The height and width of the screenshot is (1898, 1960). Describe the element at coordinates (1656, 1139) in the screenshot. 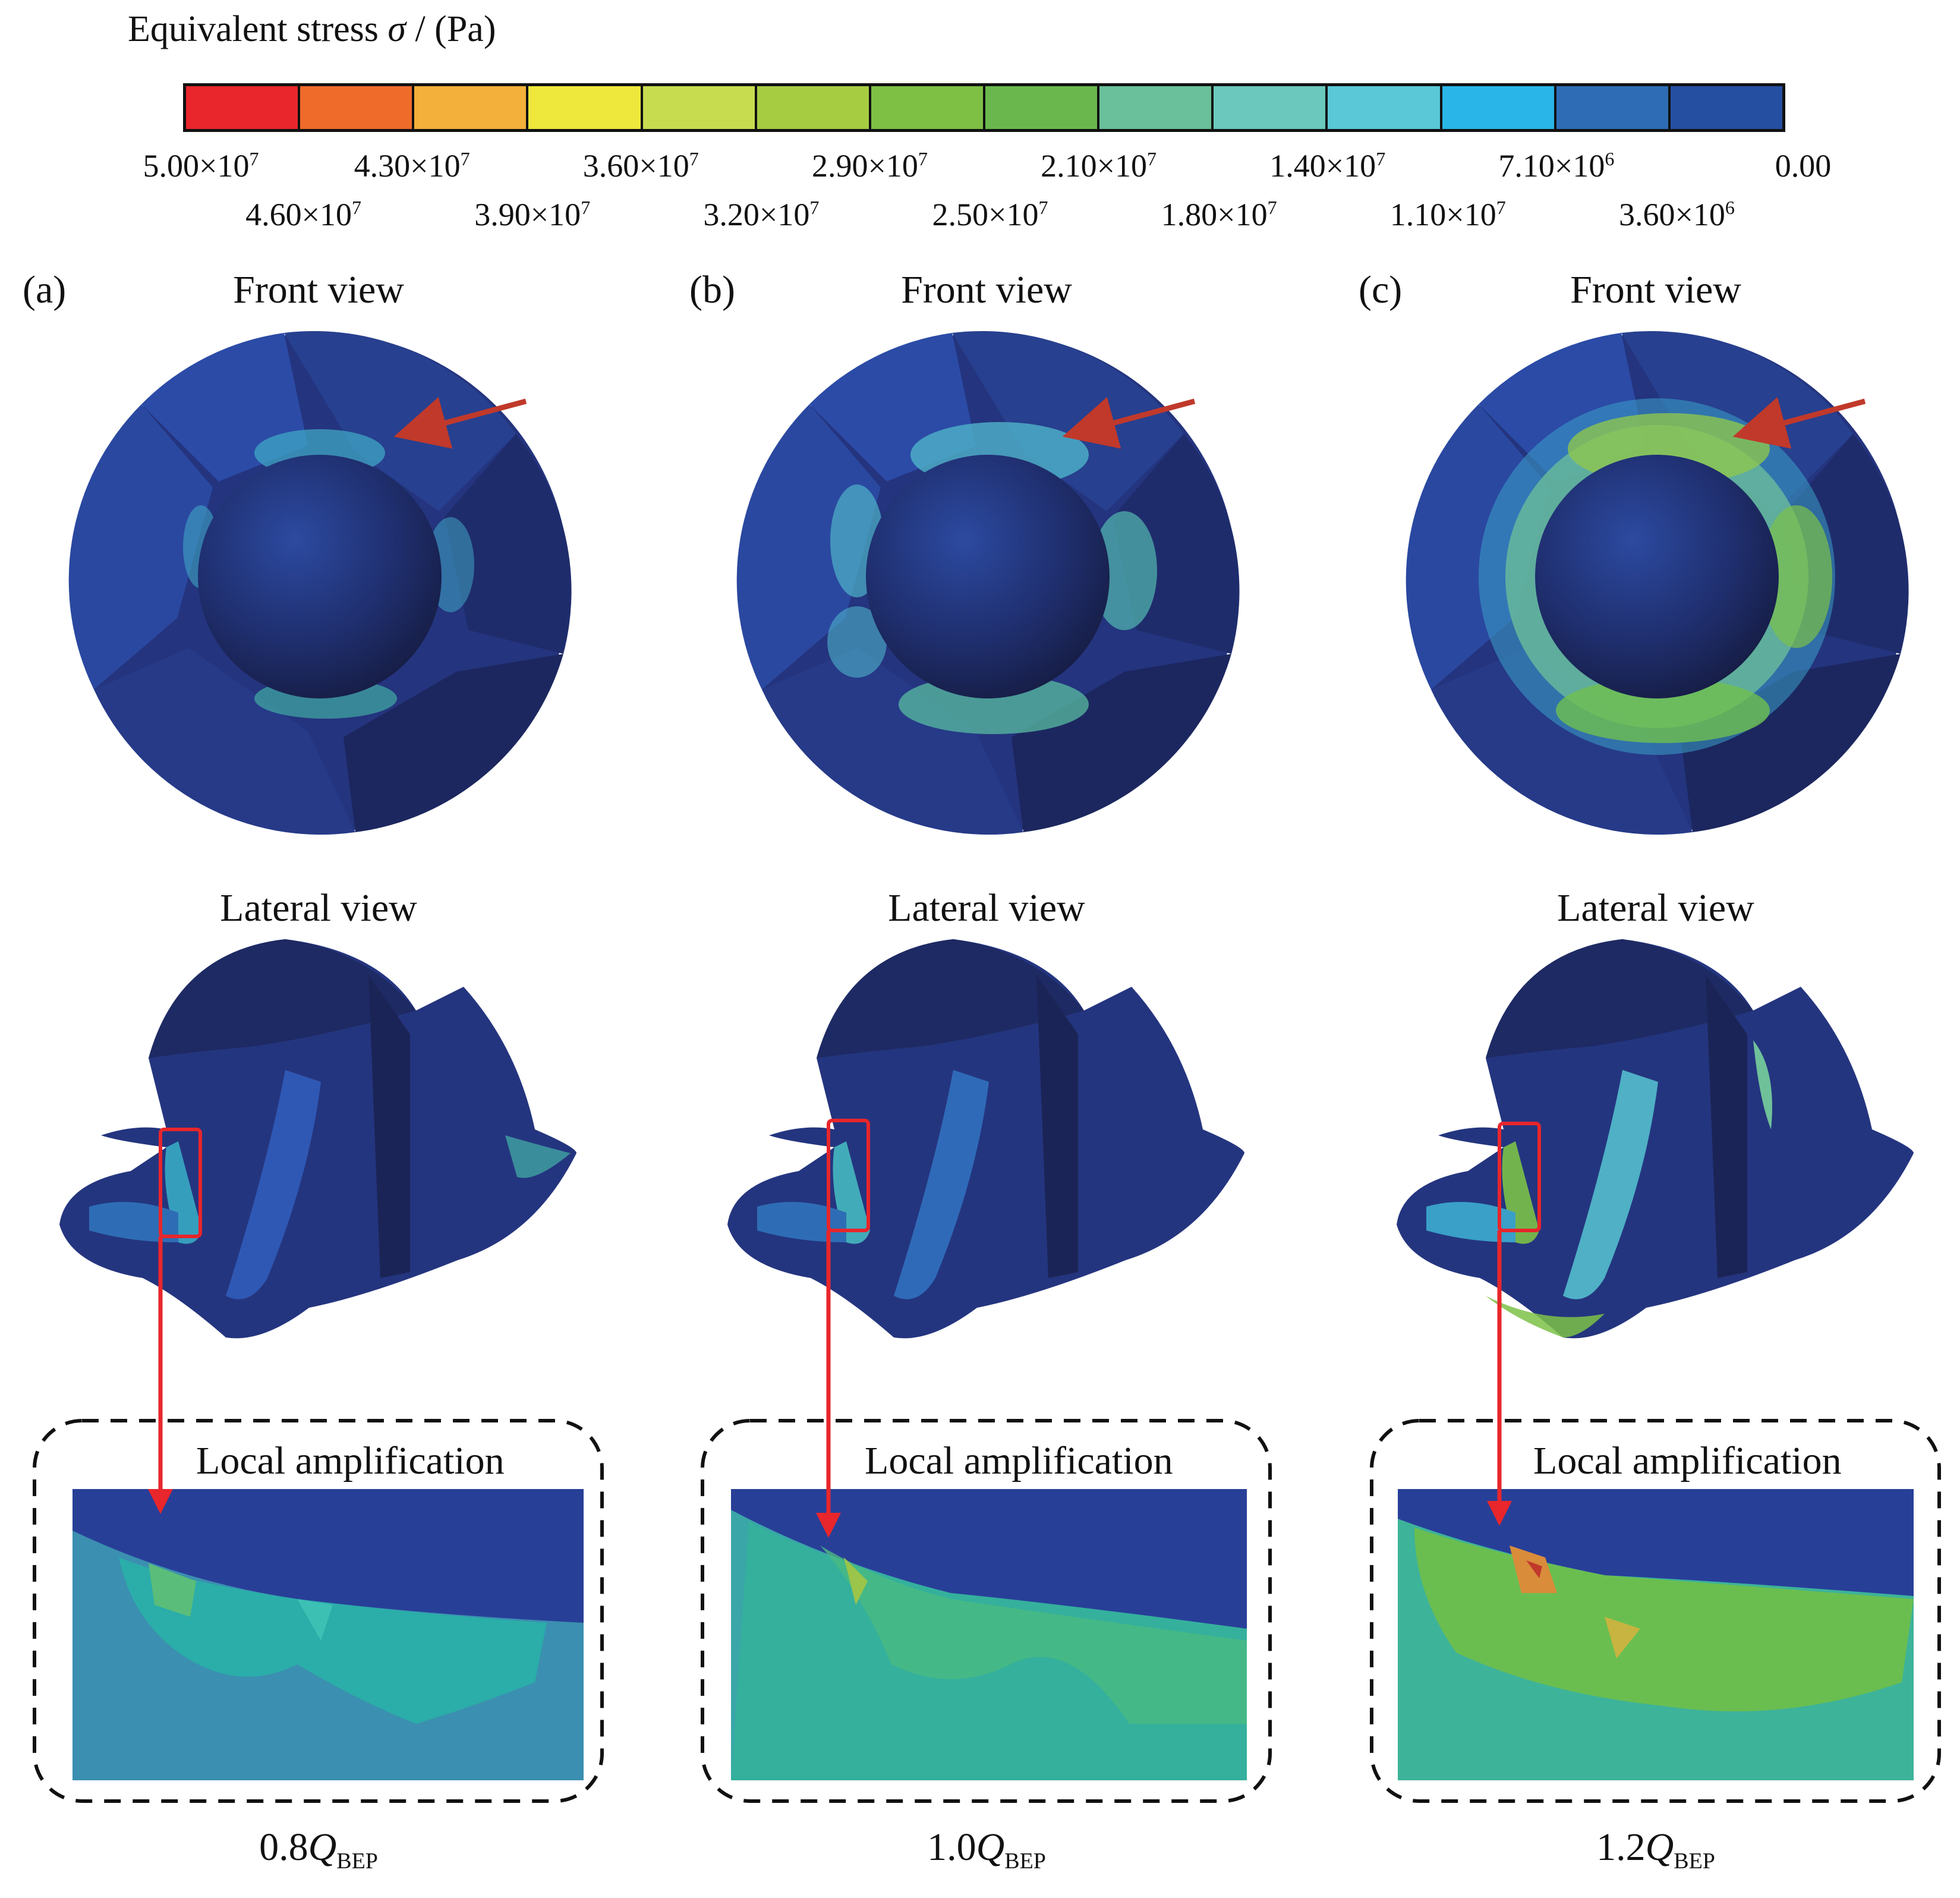

I see `panel-c-lateral-view` at that location.